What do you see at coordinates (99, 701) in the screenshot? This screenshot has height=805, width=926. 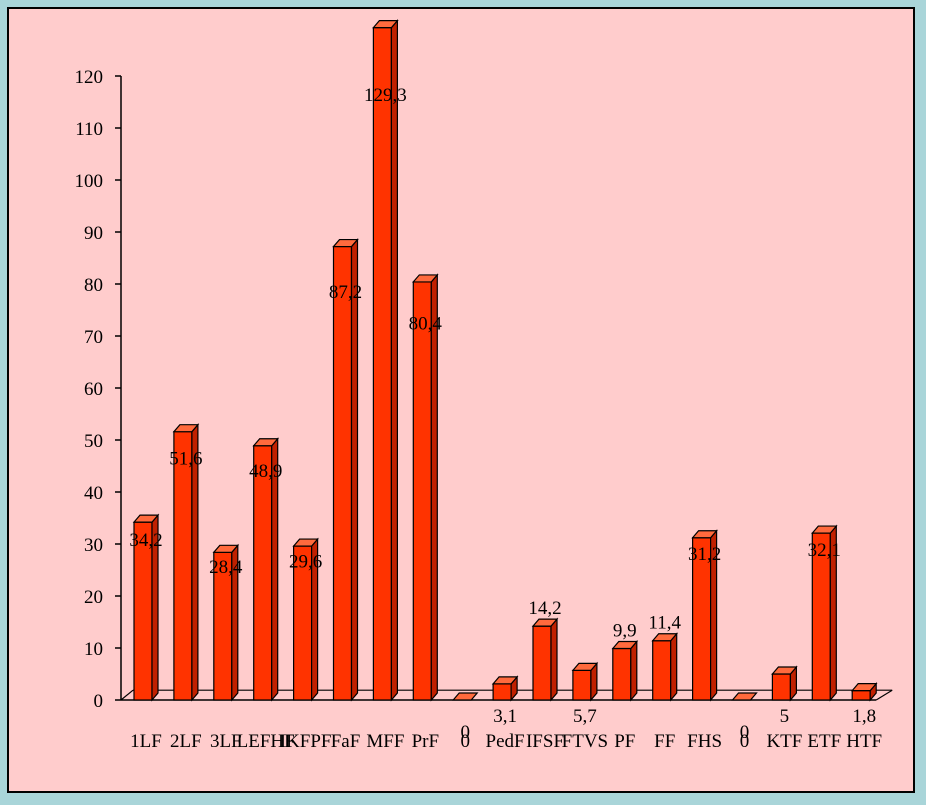 I see `y-tick-label: 0` at bounding box center [99, 701].